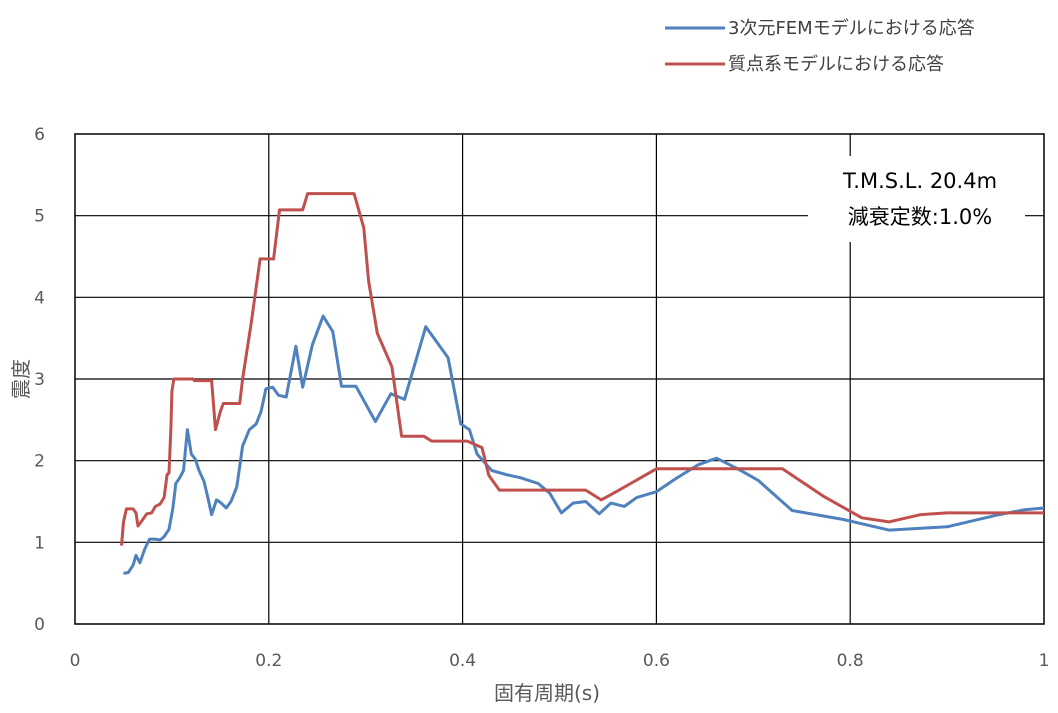 This screenshot has width=1058, height=713. I want to click on y-tick-label: 2, so click(39, 462).